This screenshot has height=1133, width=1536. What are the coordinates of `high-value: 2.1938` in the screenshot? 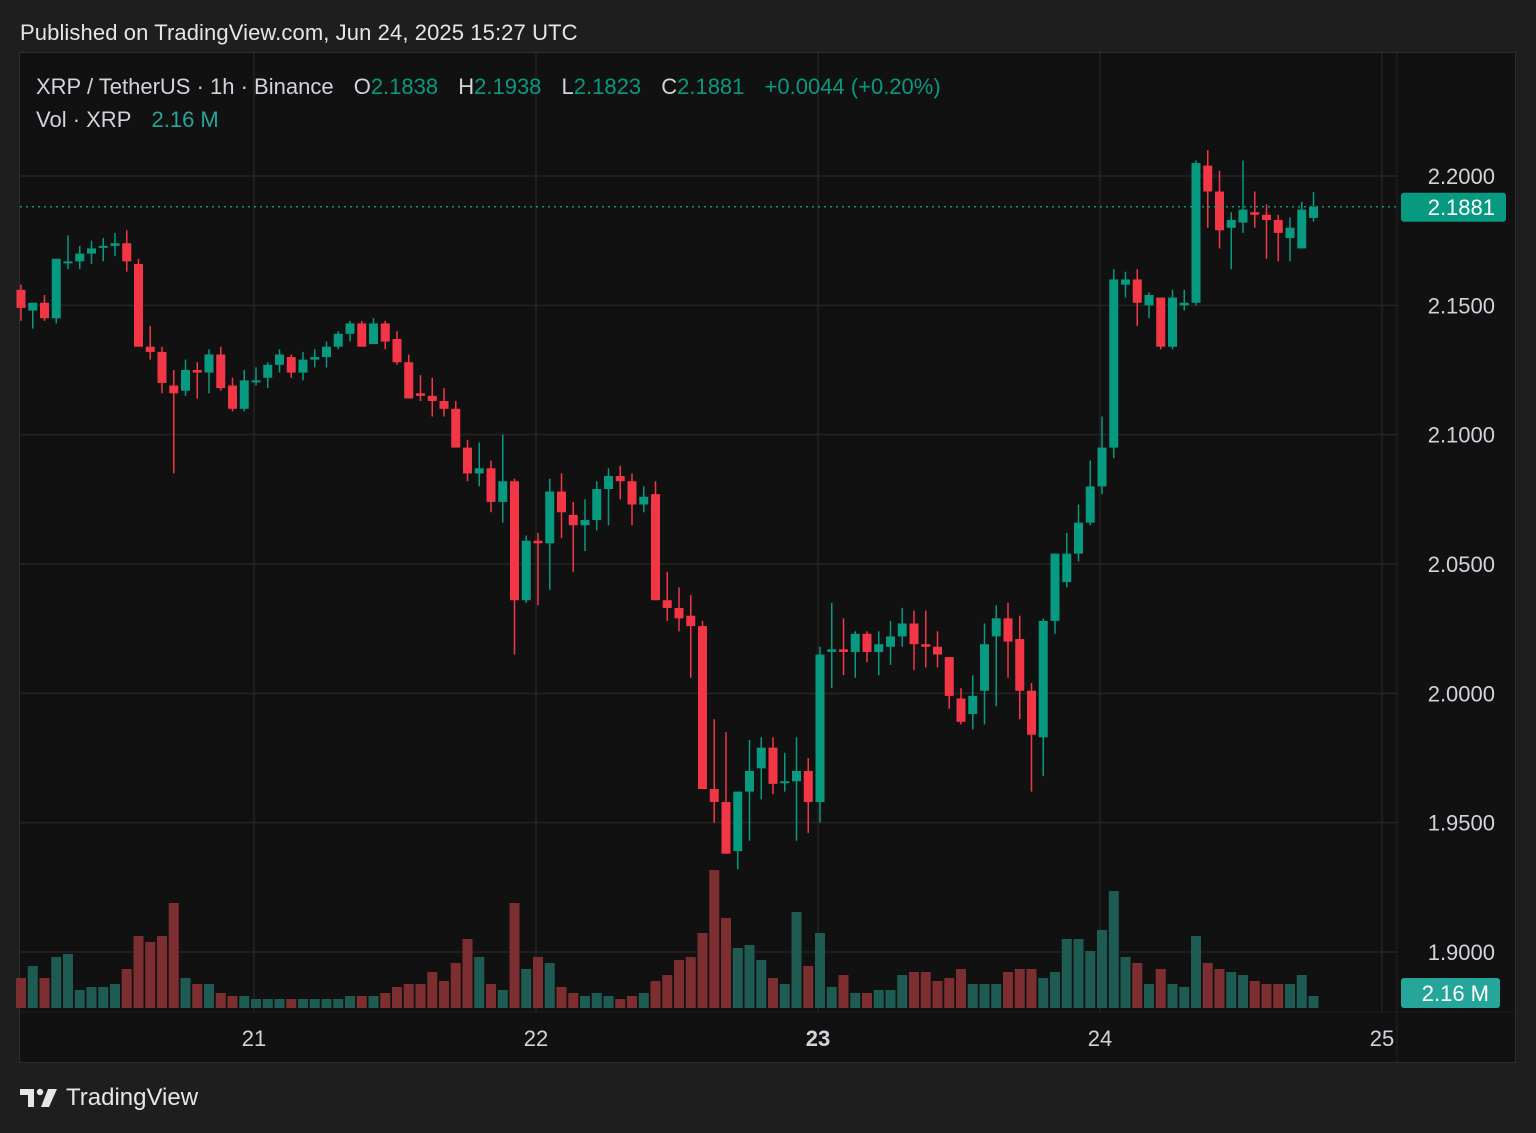 It's located at (508, 86).